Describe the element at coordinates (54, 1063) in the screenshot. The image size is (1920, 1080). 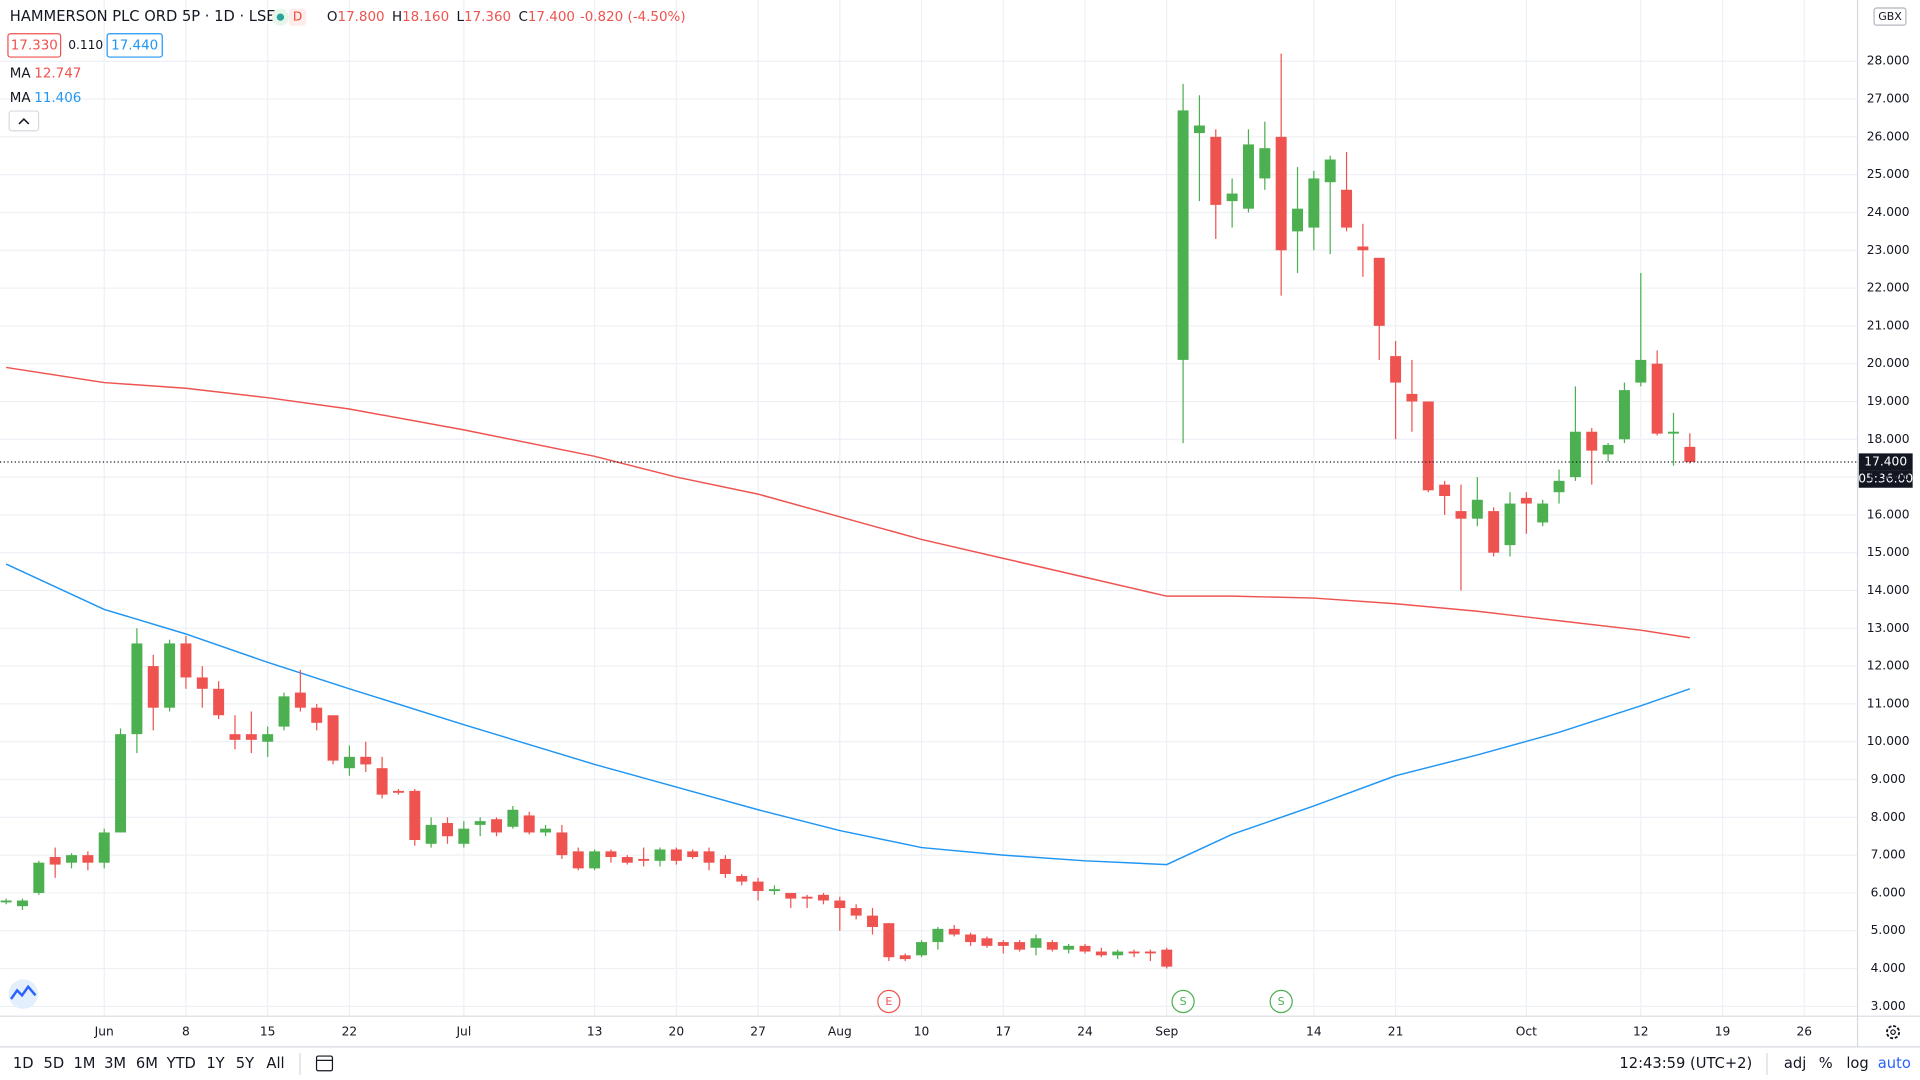
I see `range-button: 5D` at that location.